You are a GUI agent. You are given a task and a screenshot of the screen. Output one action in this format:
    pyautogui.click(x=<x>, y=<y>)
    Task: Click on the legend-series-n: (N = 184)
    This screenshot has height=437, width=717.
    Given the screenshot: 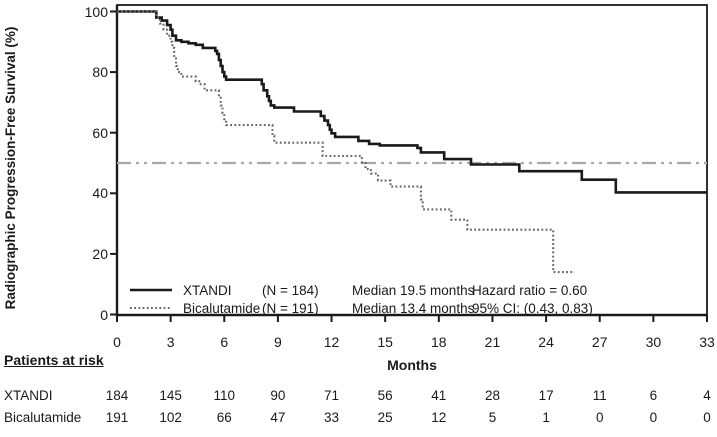 What is the action you would take?
    pyautogui.click(x=290, y=290)
    